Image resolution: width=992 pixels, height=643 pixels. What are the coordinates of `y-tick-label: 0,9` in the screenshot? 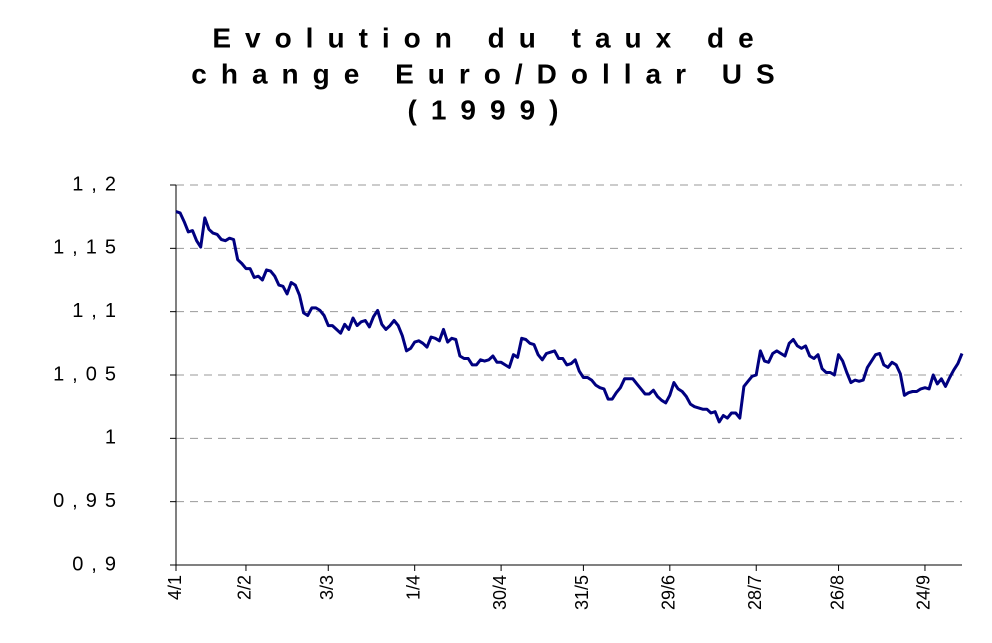 It's located at (98, 564).